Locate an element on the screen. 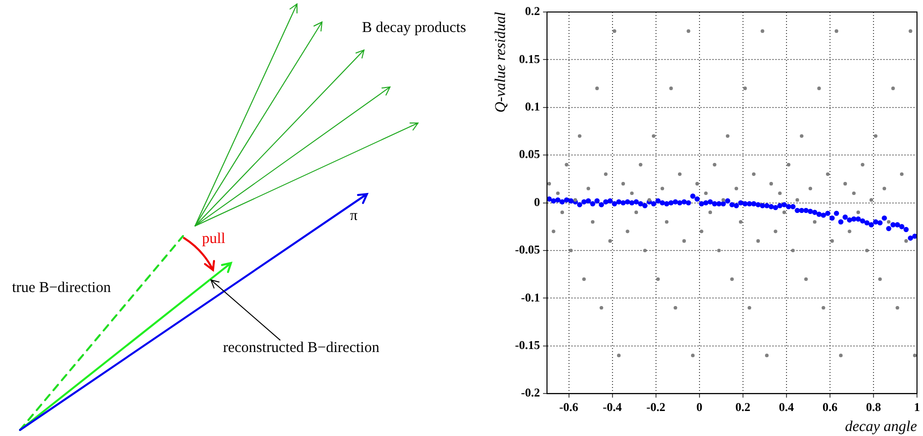 This screenshot has width=923, height=436. text: B decay products is located at coordinates (414, 28).